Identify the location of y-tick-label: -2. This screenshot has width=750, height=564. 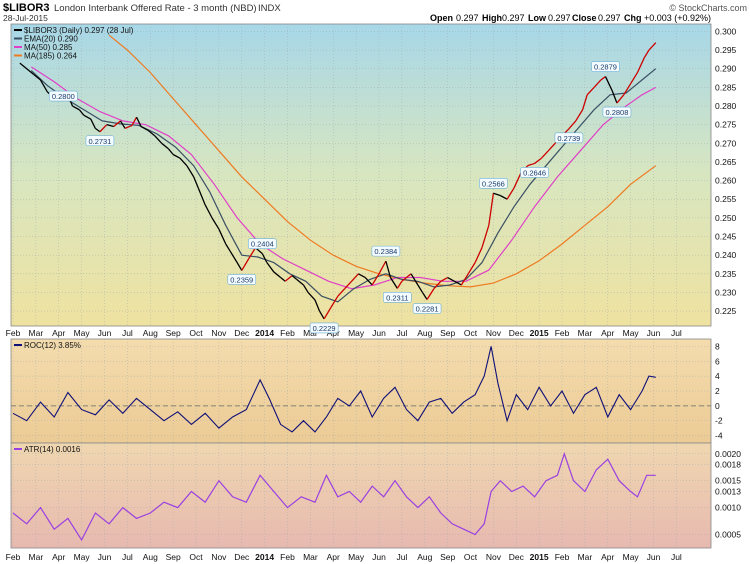
(719, 421).